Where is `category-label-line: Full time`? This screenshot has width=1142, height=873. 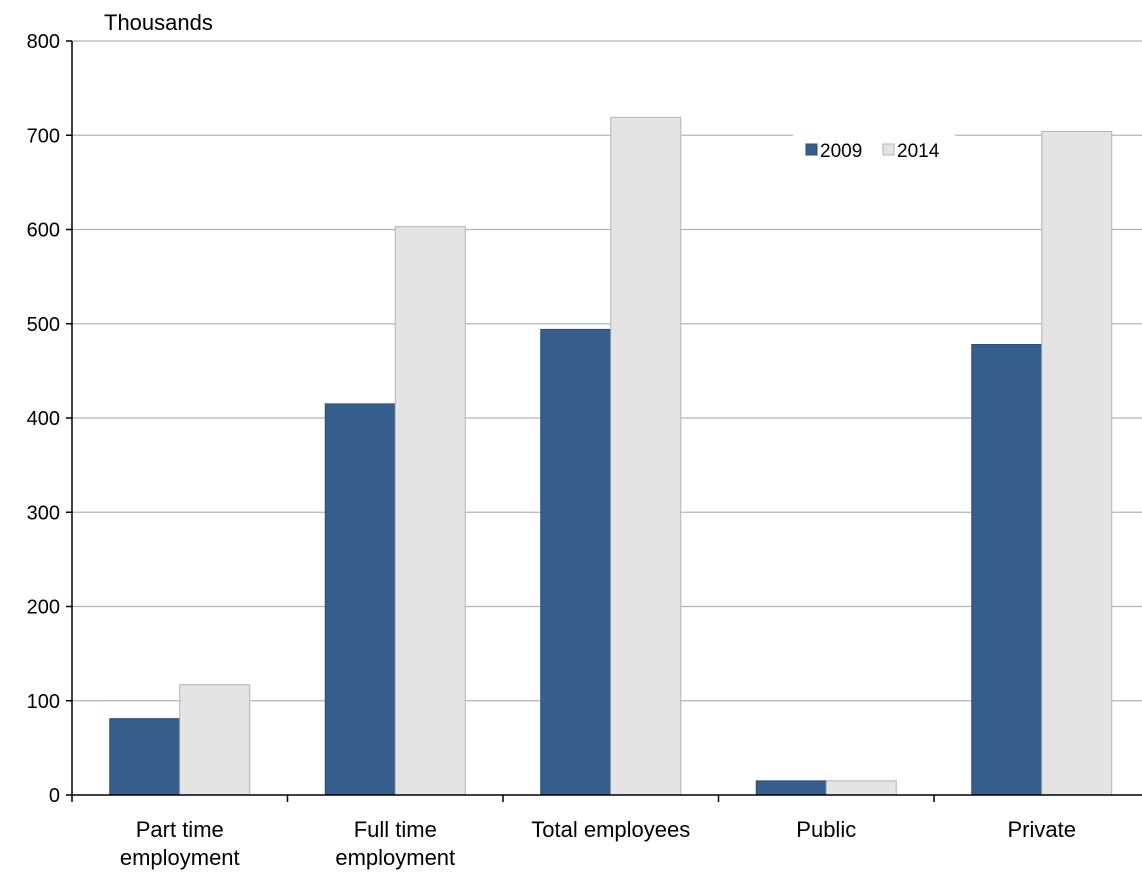 category-label-line: Full time is located at coordinates (395, 829).